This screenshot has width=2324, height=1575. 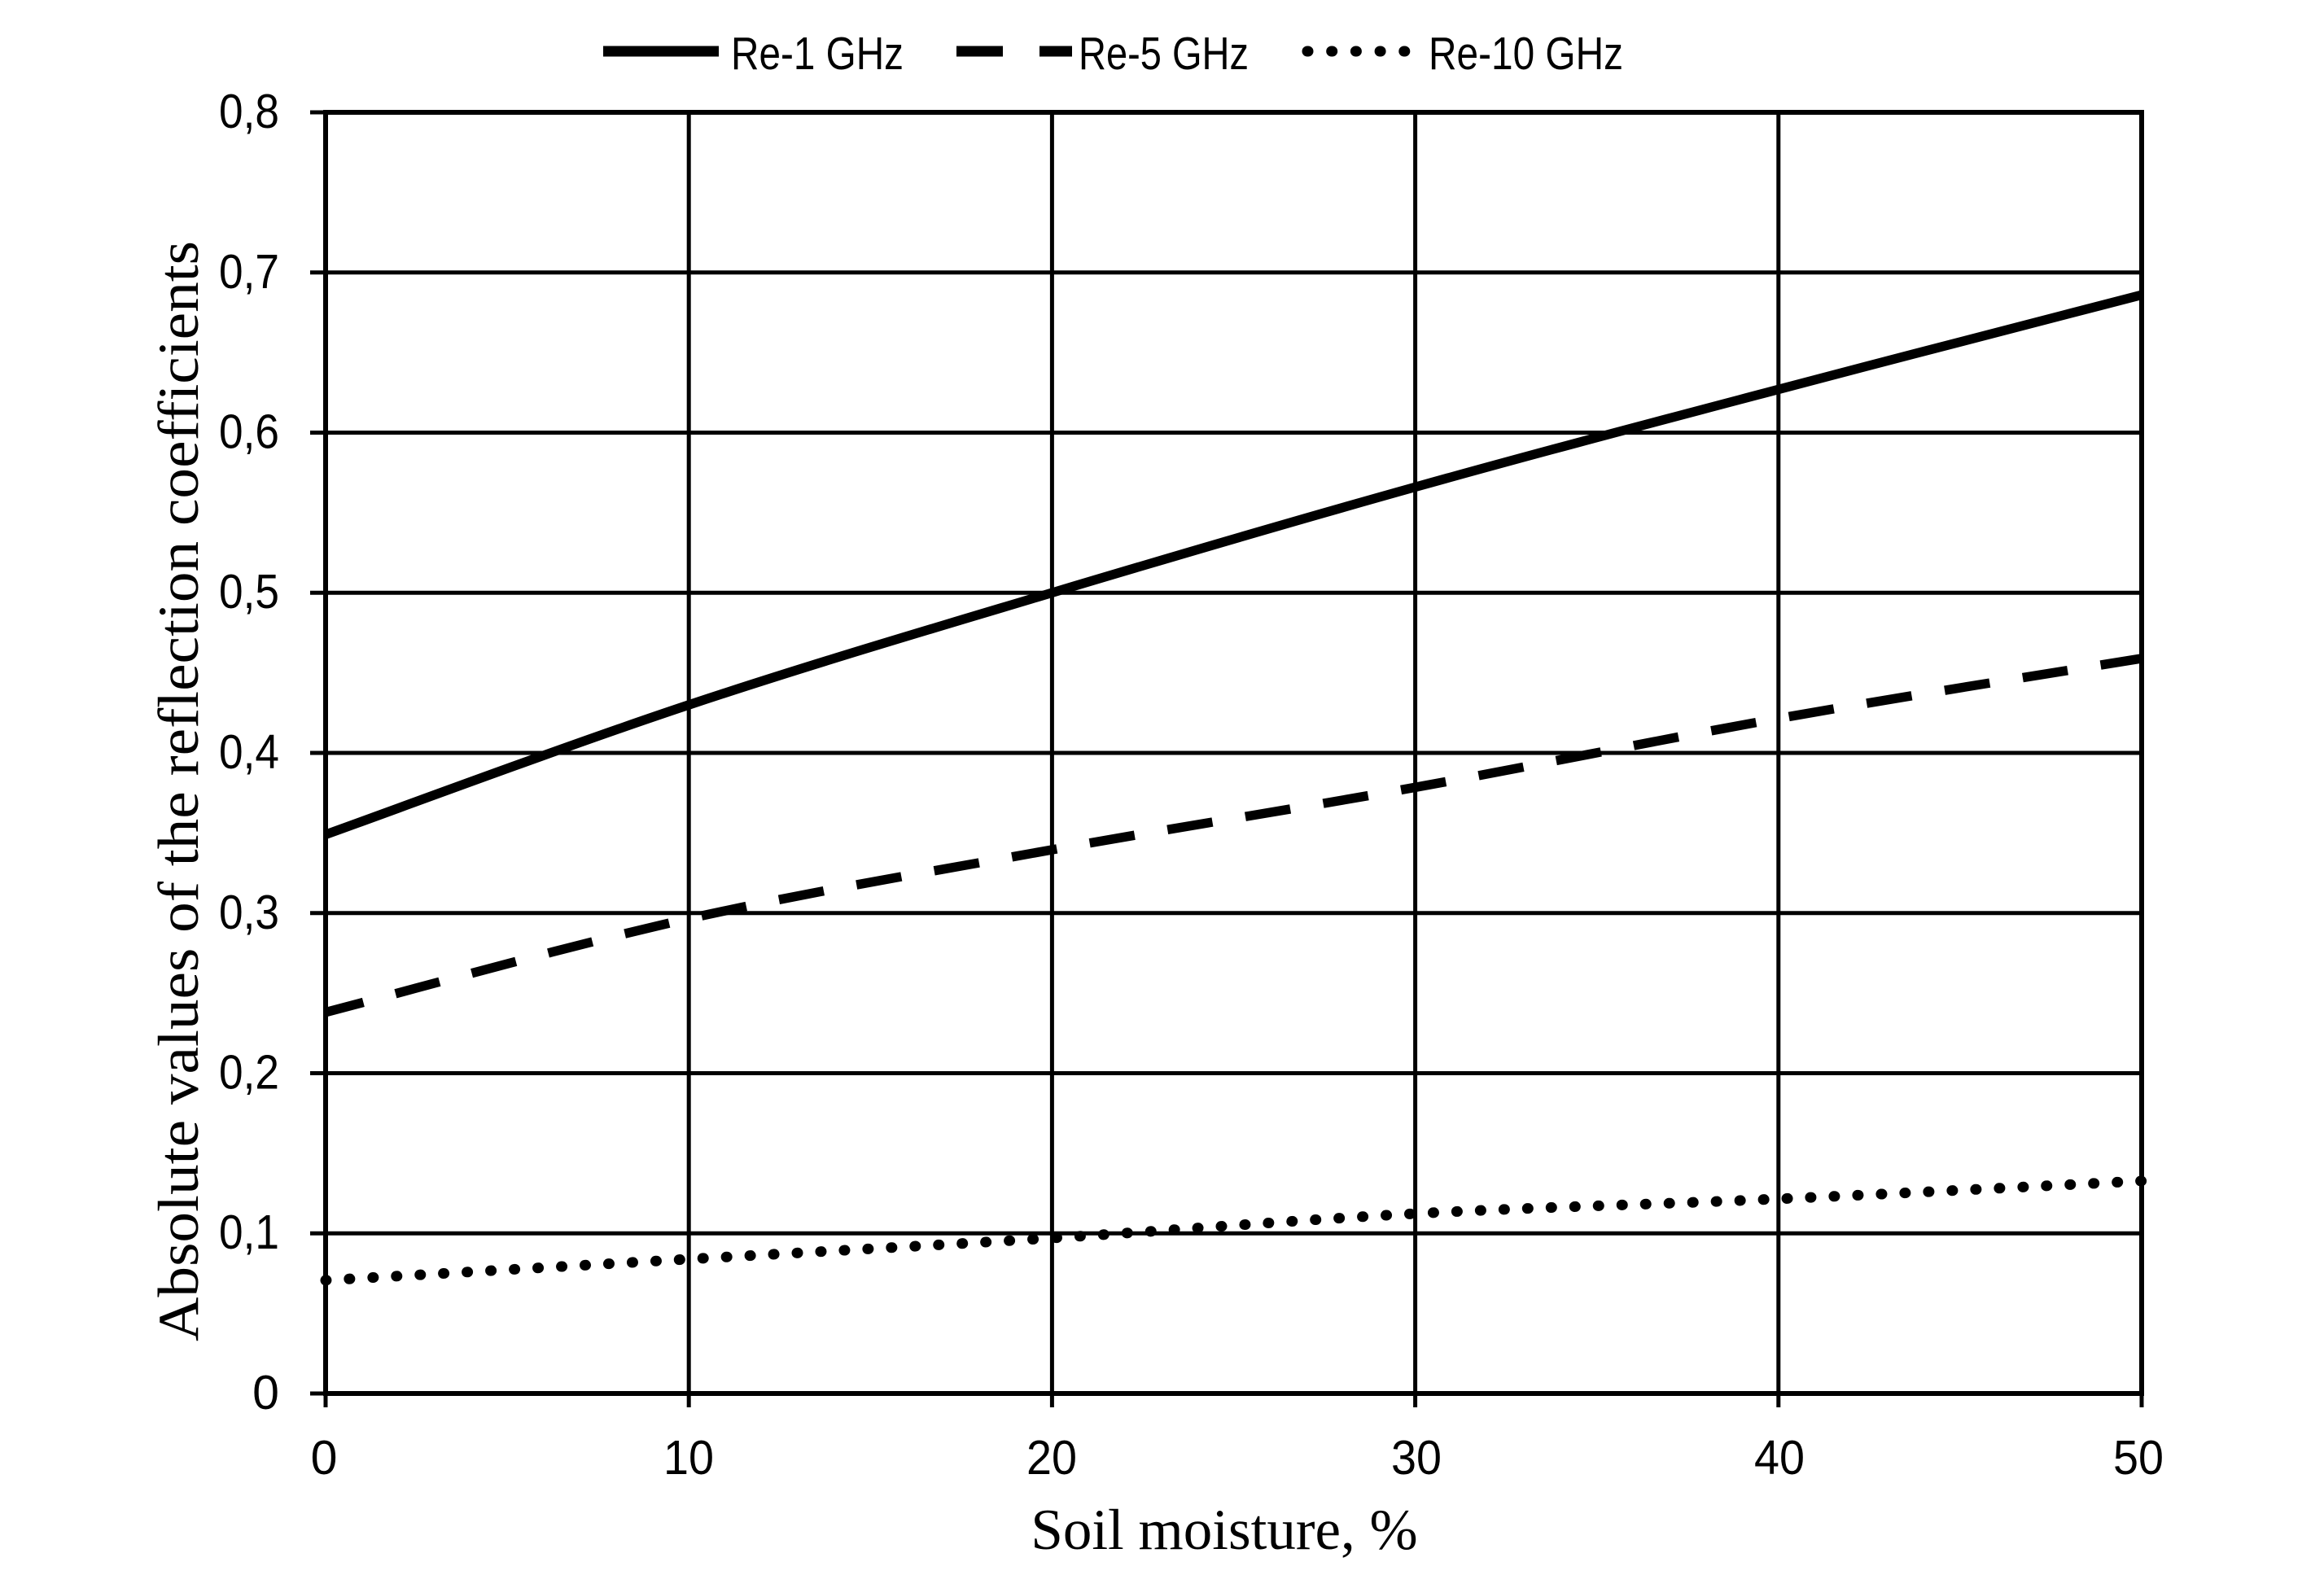 I want to click on svg-text: 0,6, so click(x=249, y=432).